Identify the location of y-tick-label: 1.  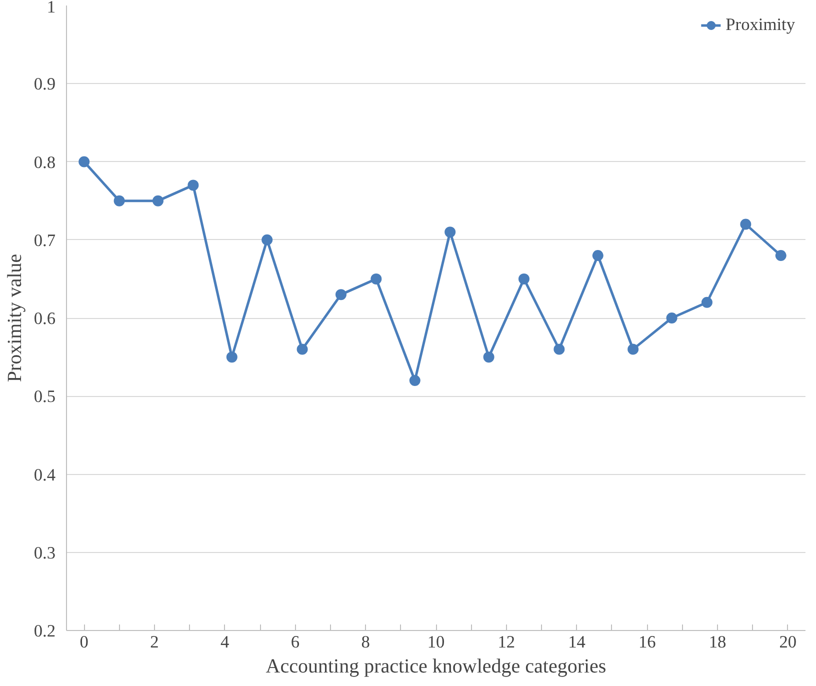
(51, 8).